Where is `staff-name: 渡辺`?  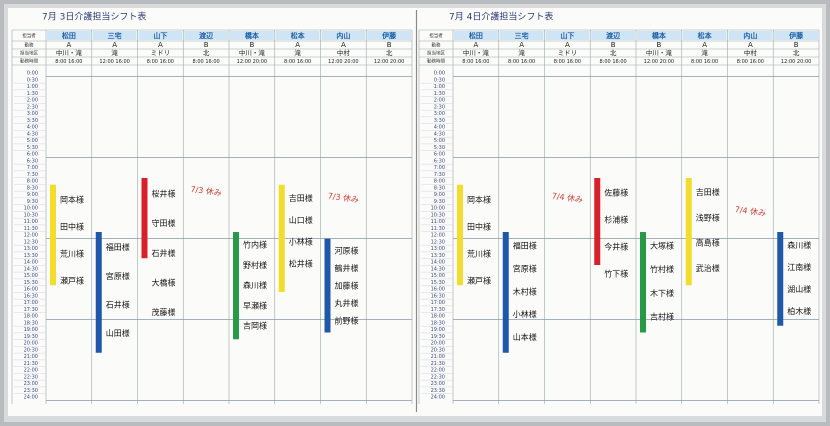 staff-name: 渡辺 is located at coordinates (206, 35).